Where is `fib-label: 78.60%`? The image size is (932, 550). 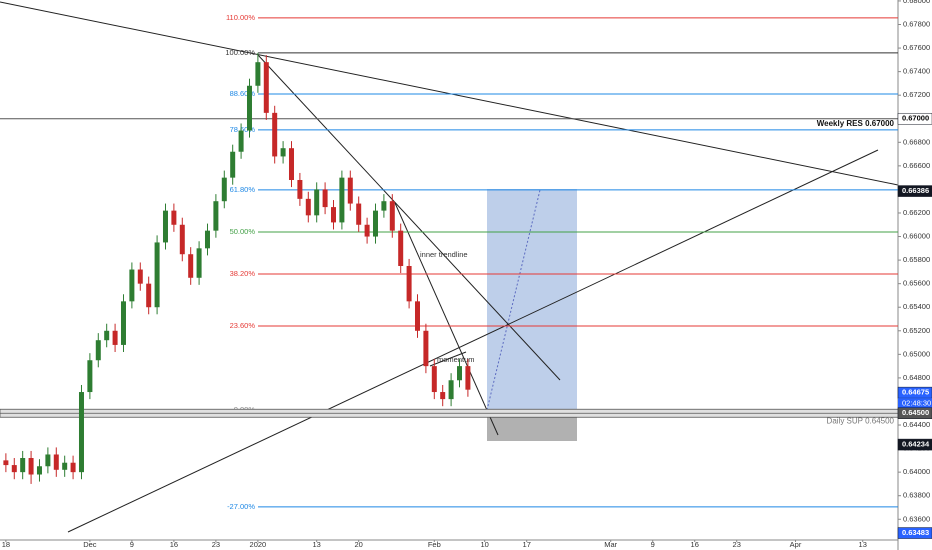 fib-label: 78.60% is located at coordinates (243, 129).